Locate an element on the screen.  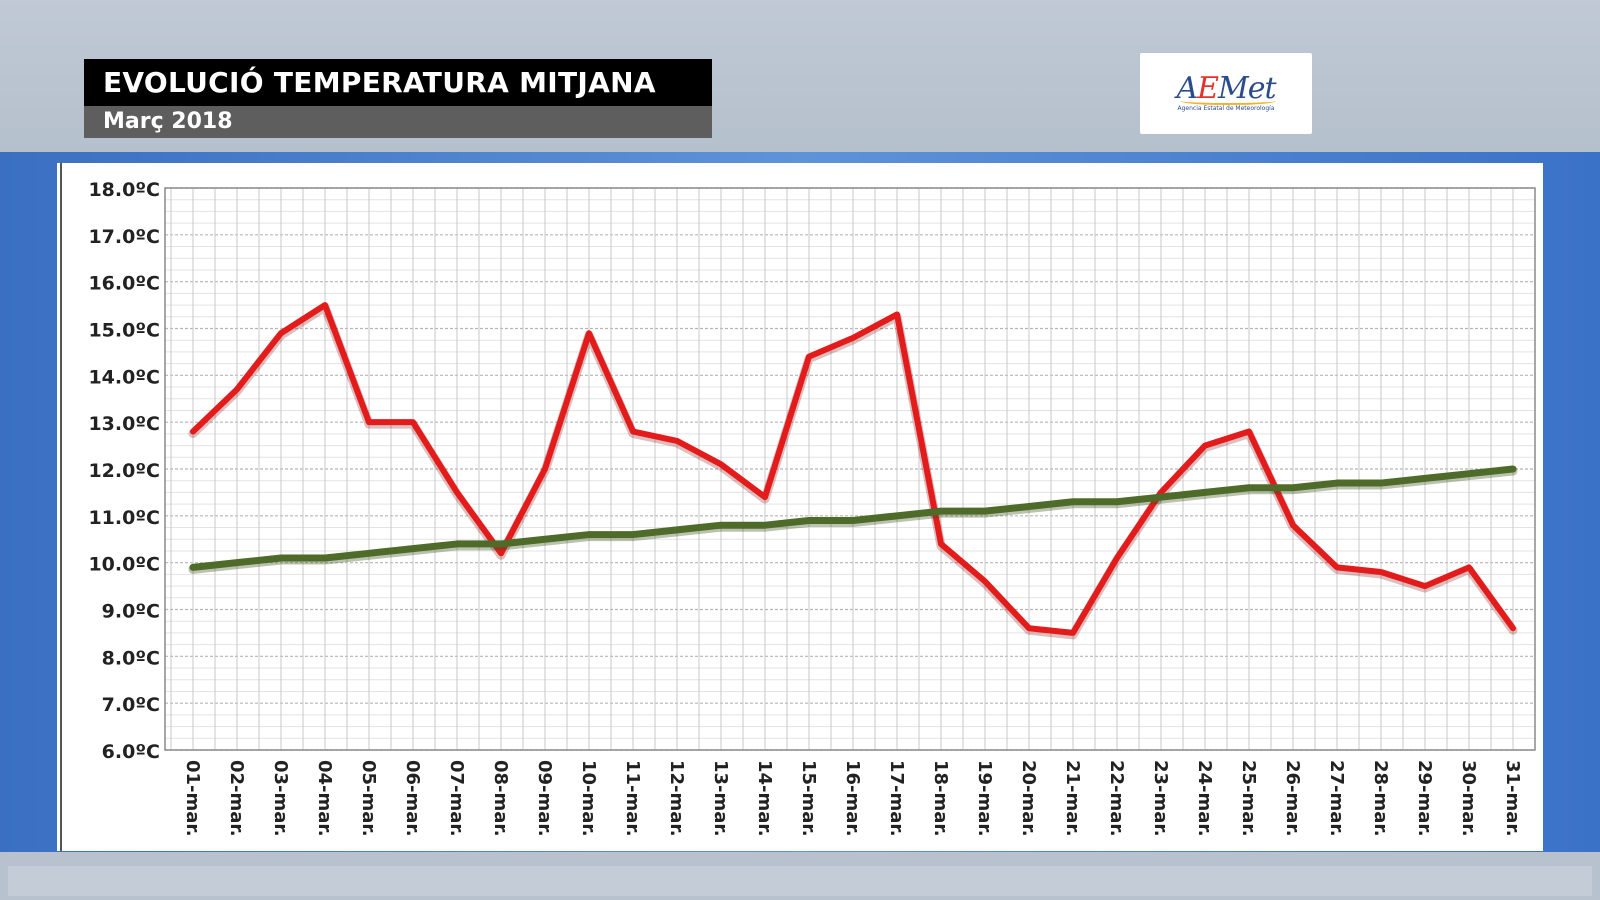
y-tick-label: 16.0ºC is located at coordinates (124, 284).